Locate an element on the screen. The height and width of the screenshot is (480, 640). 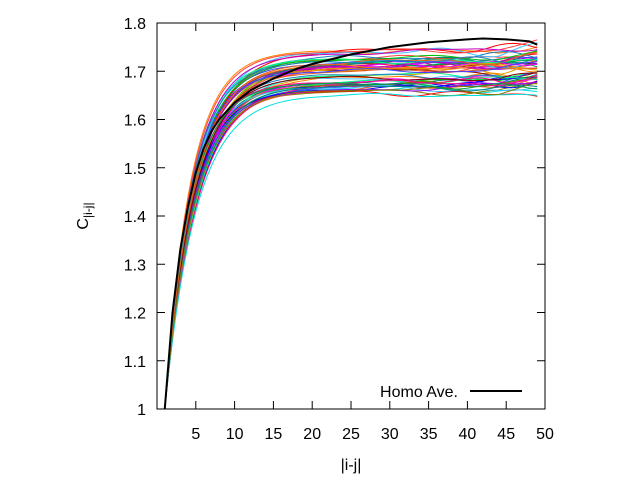
x-tick-label: 5 is located at coordinates (195, 434).